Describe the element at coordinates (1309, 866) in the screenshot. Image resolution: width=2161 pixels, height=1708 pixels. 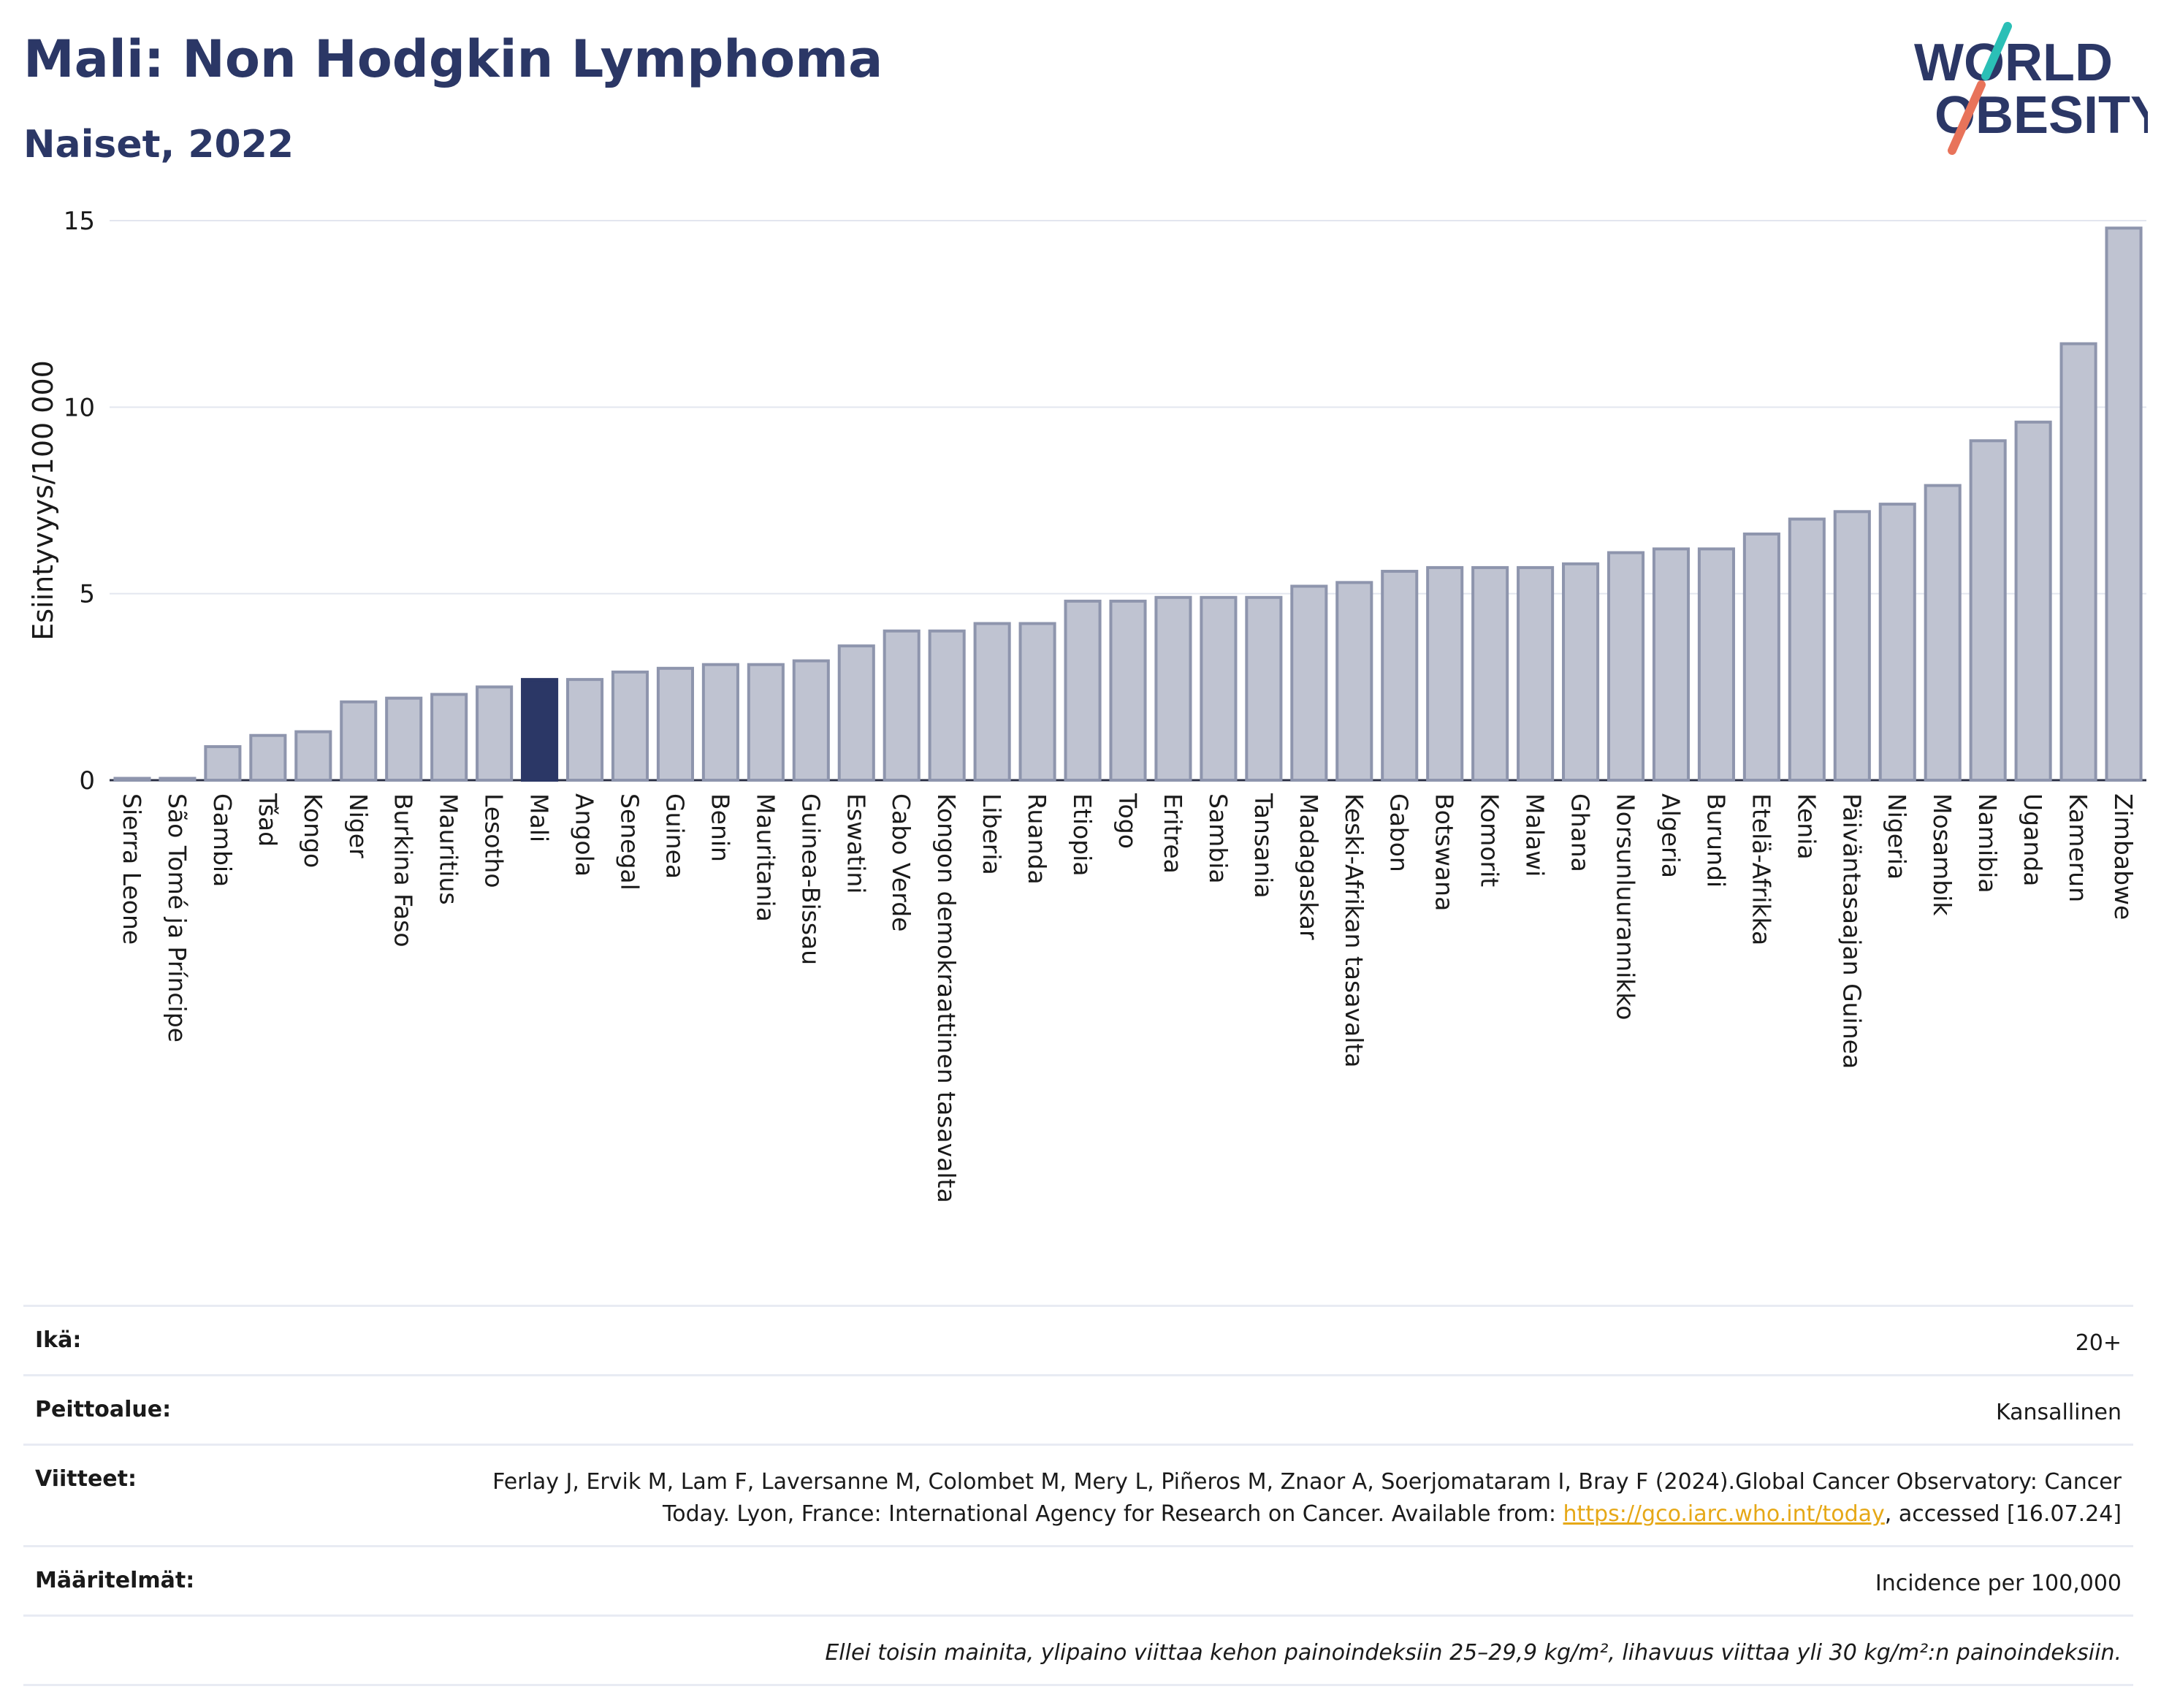
I see `x-tick-label: Madagaskar` at that location.